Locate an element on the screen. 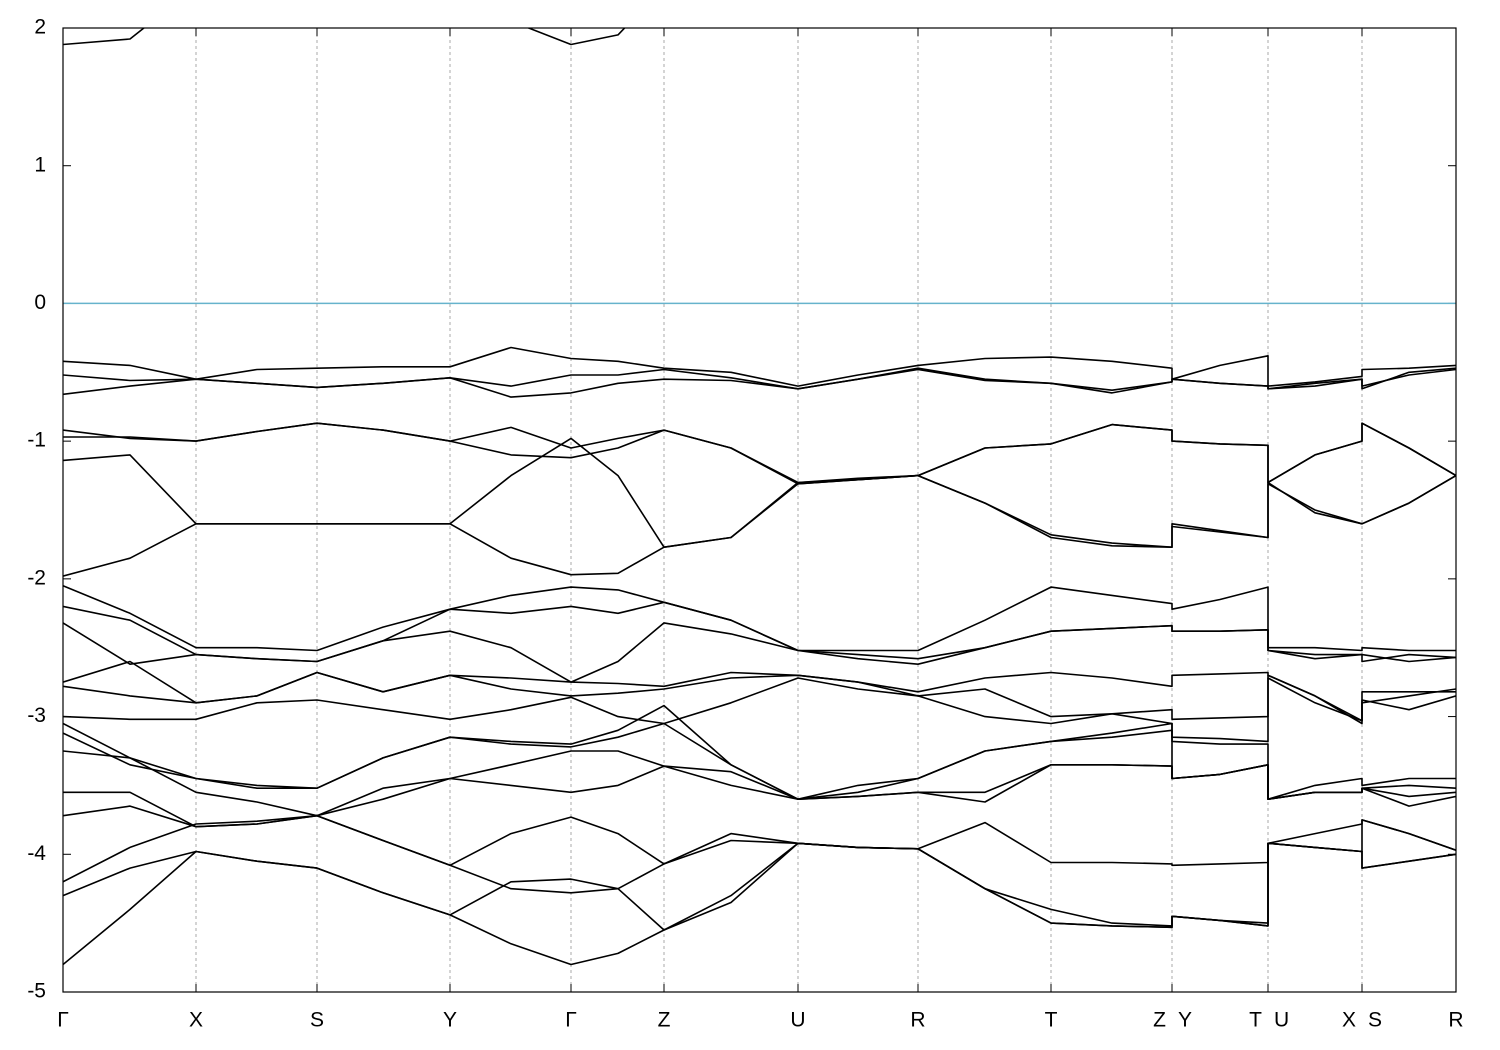 The width and height of the screenshot is (1500, 1050). y-tick-label: -3 is located at coordinates (36, 715).